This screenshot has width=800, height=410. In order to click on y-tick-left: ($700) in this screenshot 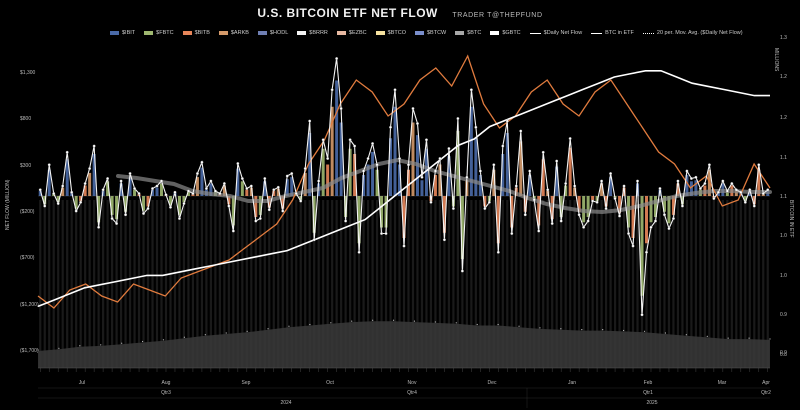, I will do `click(27, 258)`.